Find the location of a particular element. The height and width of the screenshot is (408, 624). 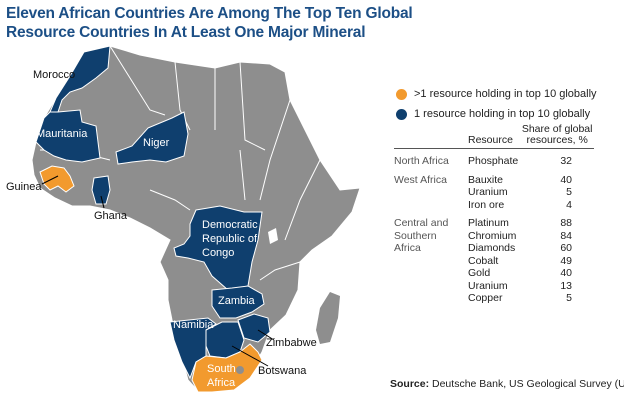

table-row: Iron ore 4 is located at coordinates (494, 205).